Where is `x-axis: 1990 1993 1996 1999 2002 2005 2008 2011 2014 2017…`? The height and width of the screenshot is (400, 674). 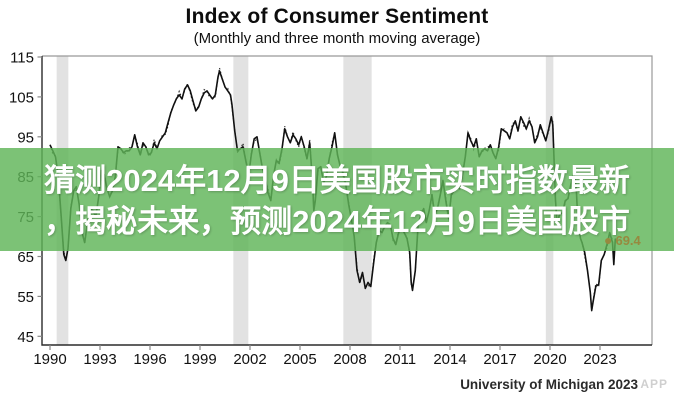
x-axis: 1990 1993 1996 1999 2002 2005 2008 2011 2014 2017… is located at coordinates (325, 356).